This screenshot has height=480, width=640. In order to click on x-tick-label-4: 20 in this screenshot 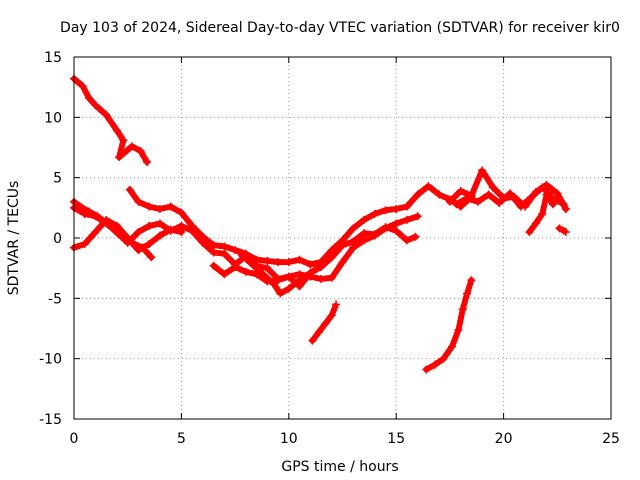, I will do `click(504, 439)`.